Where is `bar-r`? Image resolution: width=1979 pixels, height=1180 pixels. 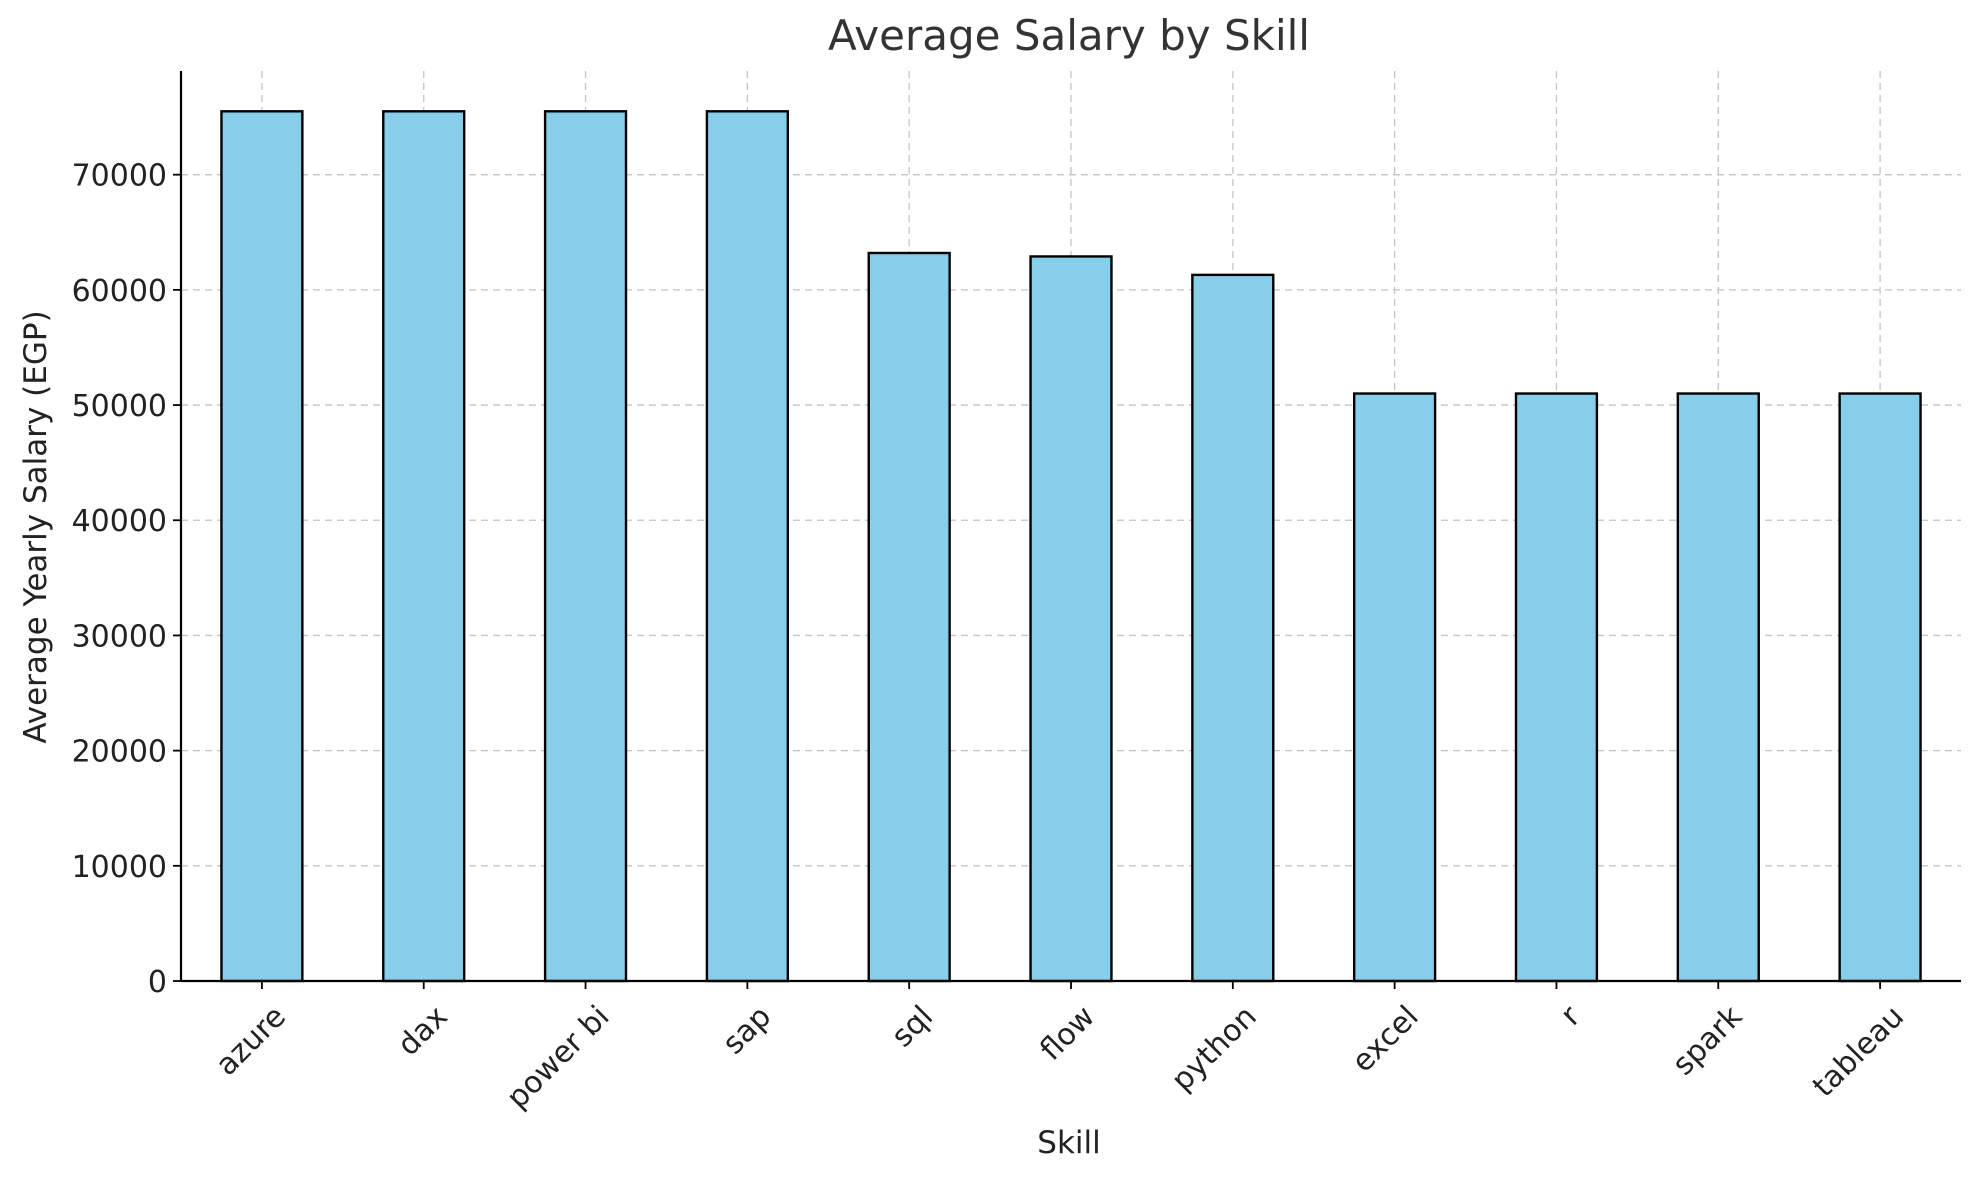
bar-r is located at coordinates (1556, 687).